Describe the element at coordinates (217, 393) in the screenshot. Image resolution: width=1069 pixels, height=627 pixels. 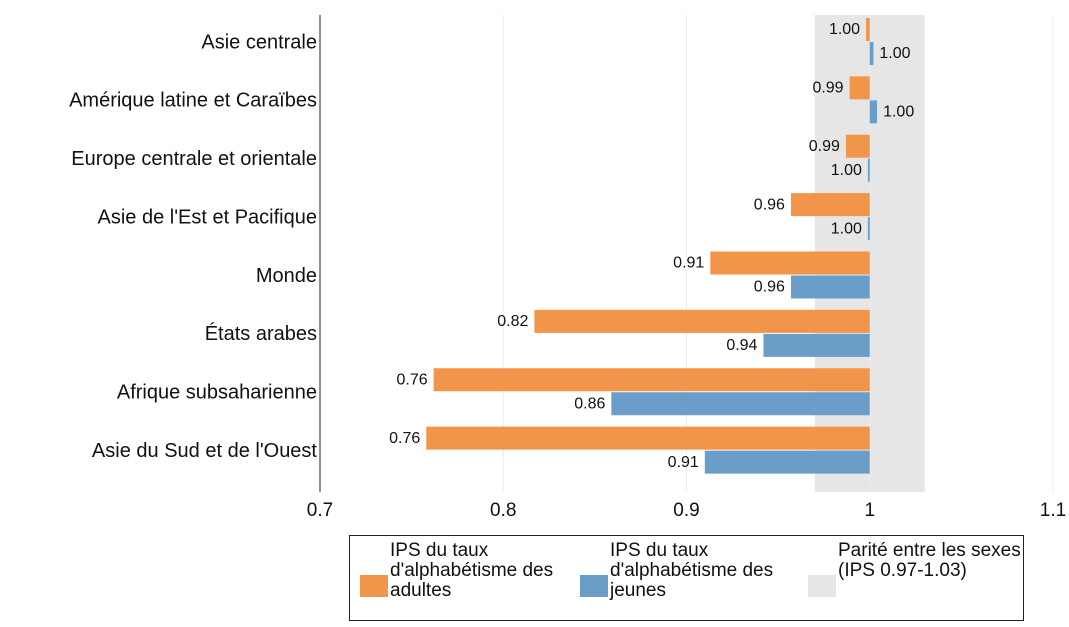
I see `y-tick-label: Afrique subsaharienne` at that location.